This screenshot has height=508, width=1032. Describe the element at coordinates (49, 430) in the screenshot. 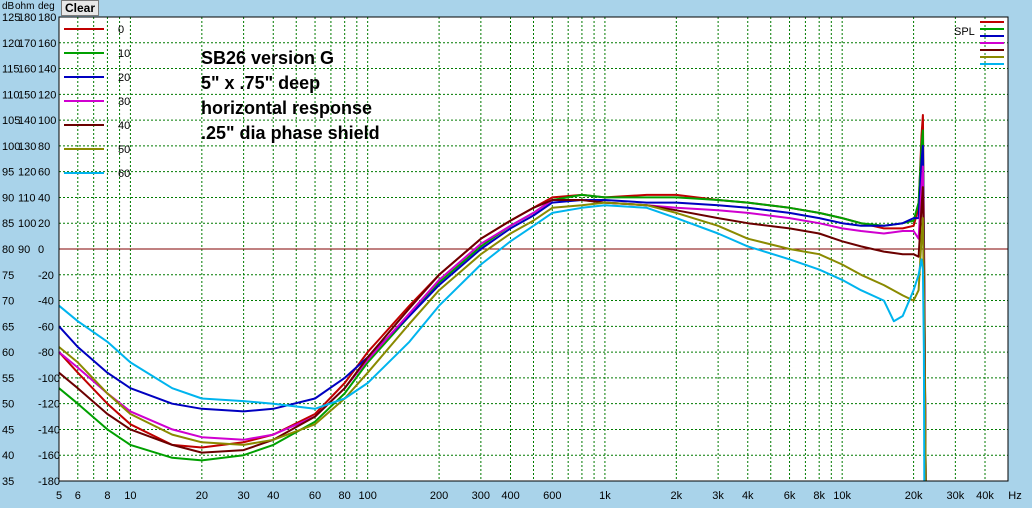

I see `y-tick-label-deg: -140` at that location.